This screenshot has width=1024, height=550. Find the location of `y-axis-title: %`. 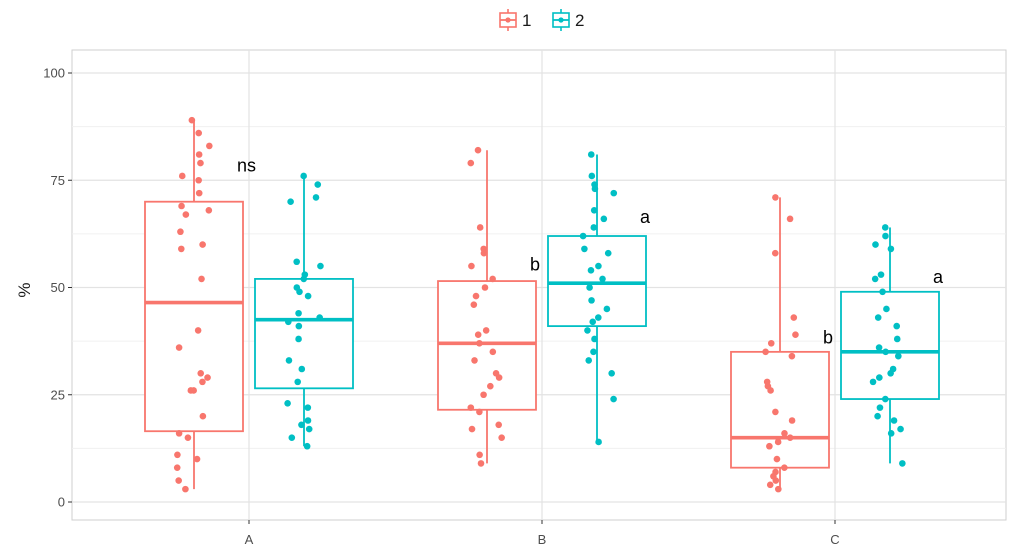

y-axis-title: % is located at coordinates (24, 289).